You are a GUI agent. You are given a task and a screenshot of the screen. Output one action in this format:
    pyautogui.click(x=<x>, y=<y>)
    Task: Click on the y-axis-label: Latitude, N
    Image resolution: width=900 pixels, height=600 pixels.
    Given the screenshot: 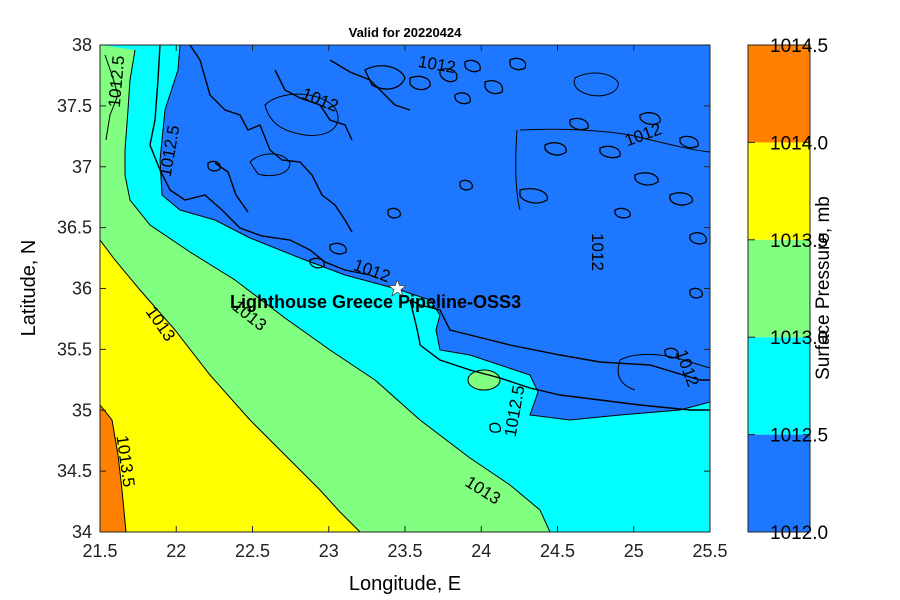 What is the action you would take?
    pyautogui.click(x=29, y=288)
    